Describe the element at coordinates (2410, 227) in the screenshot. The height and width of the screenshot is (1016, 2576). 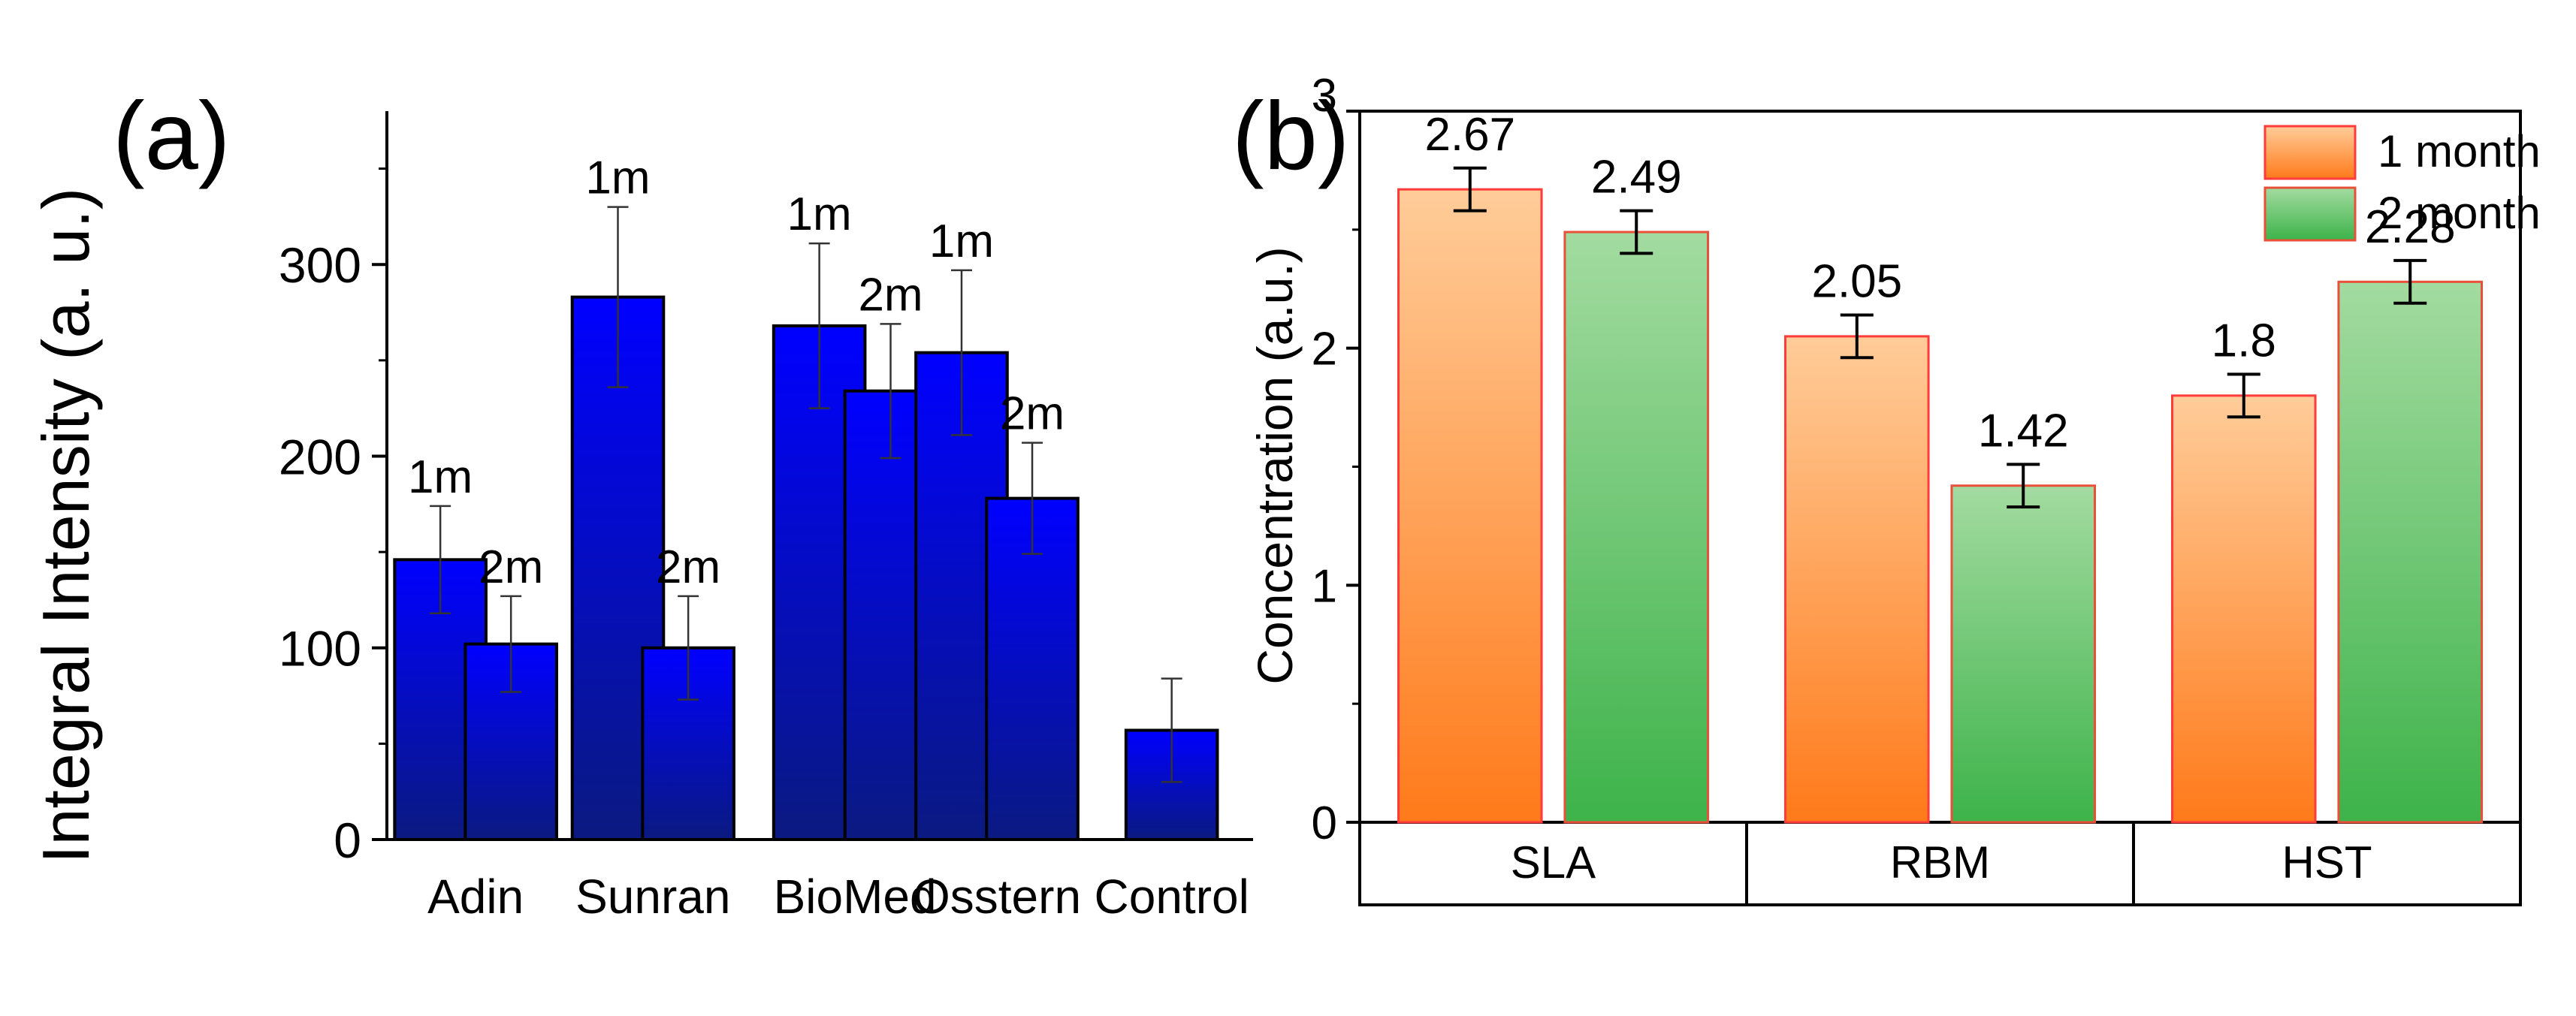
I see `panel-b-value-label: 2.28` at that location.